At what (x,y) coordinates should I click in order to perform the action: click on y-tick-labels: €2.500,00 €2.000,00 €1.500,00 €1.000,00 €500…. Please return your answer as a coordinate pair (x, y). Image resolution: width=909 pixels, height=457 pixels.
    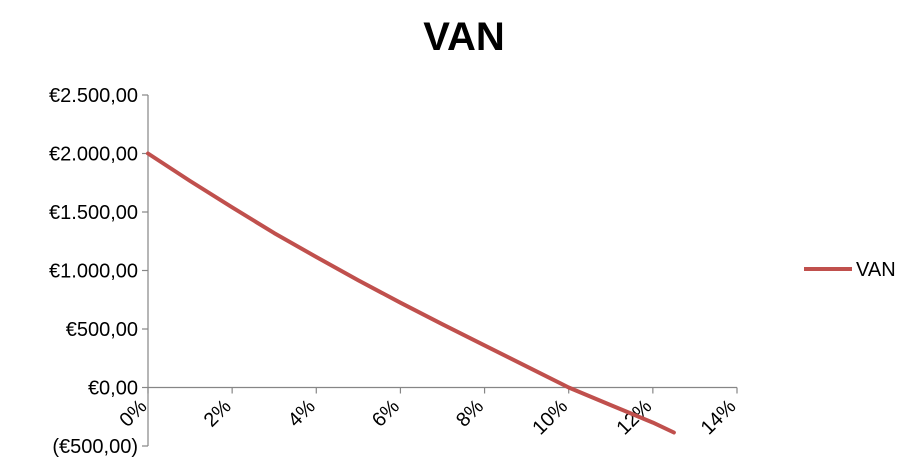
    Looking at the image, I should click on (93, 271).